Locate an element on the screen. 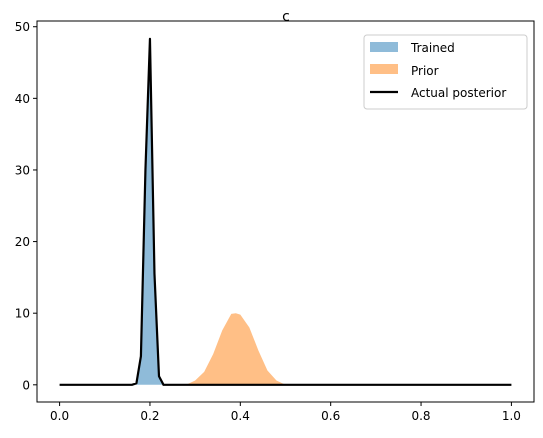  legend-label-prior: Prior is located at coordinates (425, 71).